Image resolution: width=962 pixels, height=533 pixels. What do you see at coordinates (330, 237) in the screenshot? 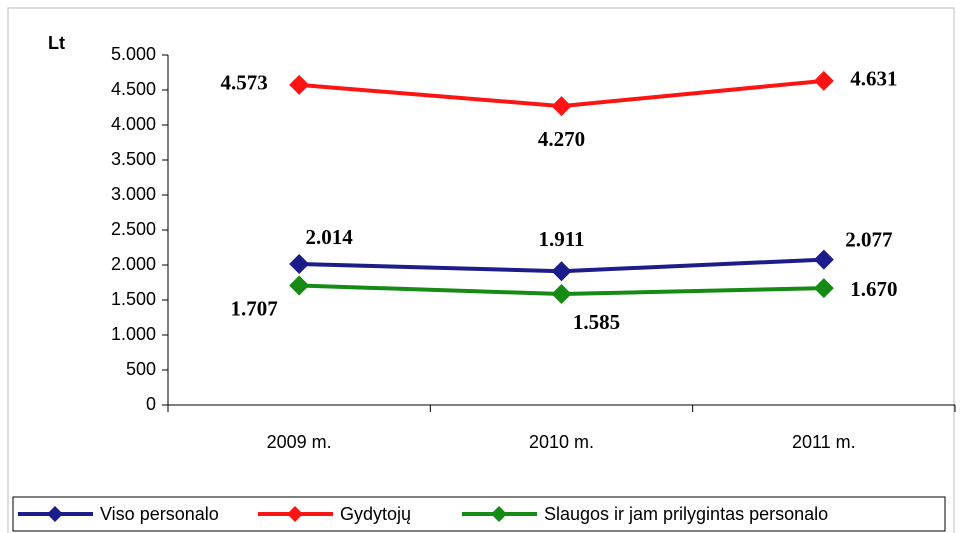
I see `value-label: 2.014` at bounding box center [330, 237].